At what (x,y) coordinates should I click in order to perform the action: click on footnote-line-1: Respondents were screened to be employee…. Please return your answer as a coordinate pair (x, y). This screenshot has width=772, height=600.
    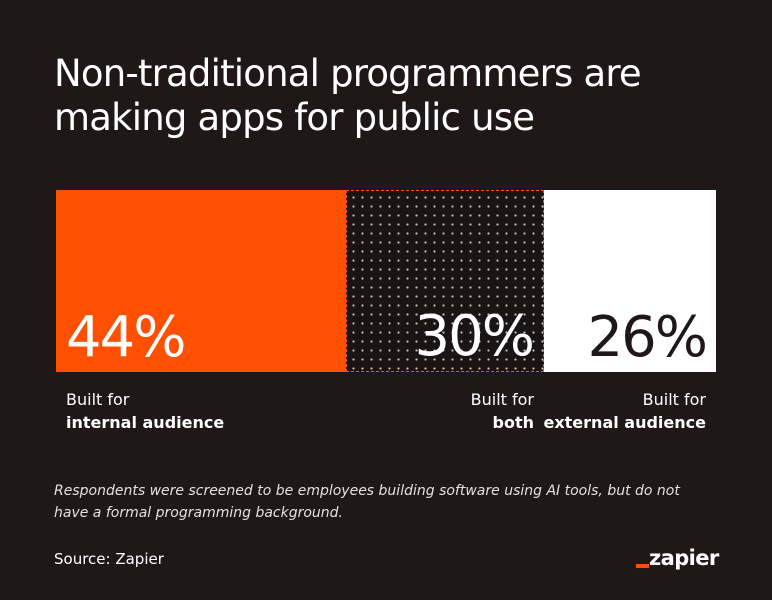
    Looking at the image, I should click on (367, 491).